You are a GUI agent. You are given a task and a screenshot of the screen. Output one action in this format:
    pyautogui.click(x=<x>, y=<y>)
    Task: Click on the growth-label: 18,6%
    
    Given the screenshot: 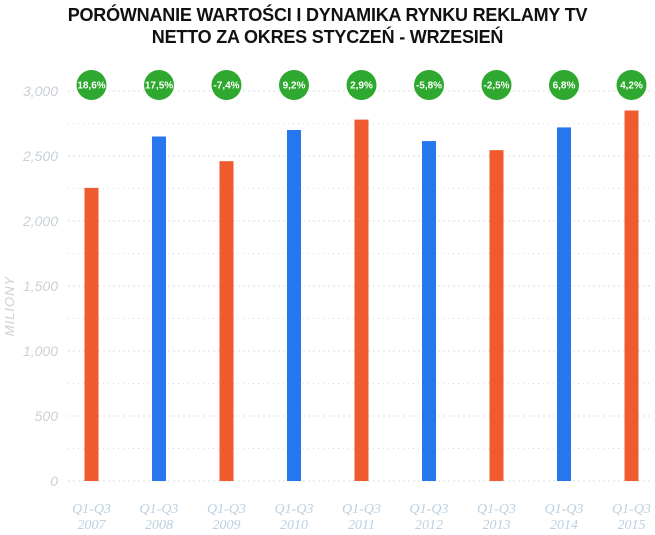 What is the action you would take?
    pyautogui.click(x=91, y=86)
    